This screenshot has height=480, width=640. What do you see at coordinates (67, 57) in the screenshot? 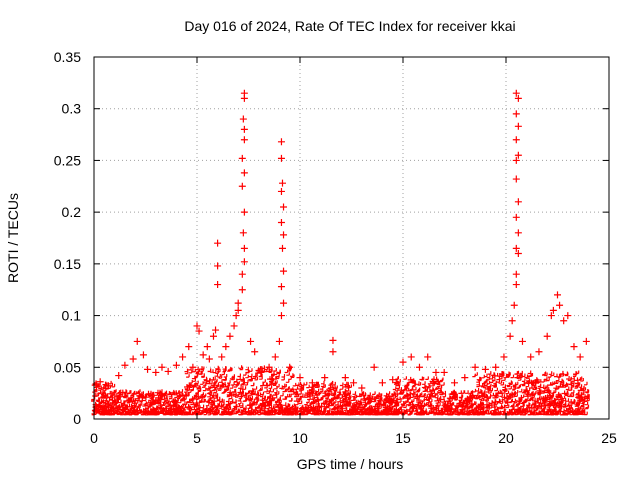
I see `y-tick-label: 0.35` at bounding box center [67, 57].